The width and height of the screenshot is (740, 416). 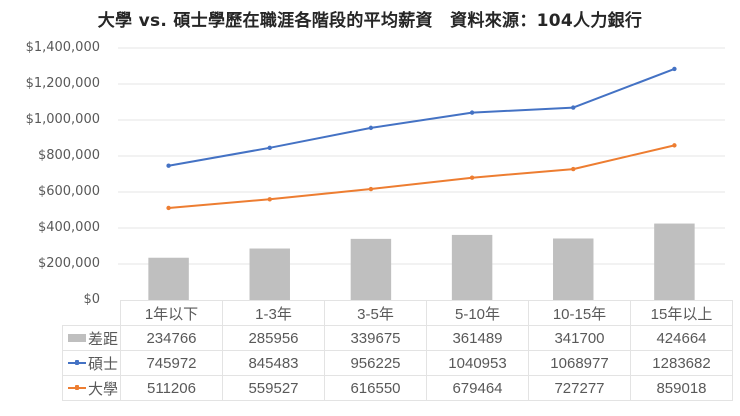 What do you see at coordinates (579, 388) in the screenshot?
I see `table-cell: 727277` at bounding box center [579, 388].